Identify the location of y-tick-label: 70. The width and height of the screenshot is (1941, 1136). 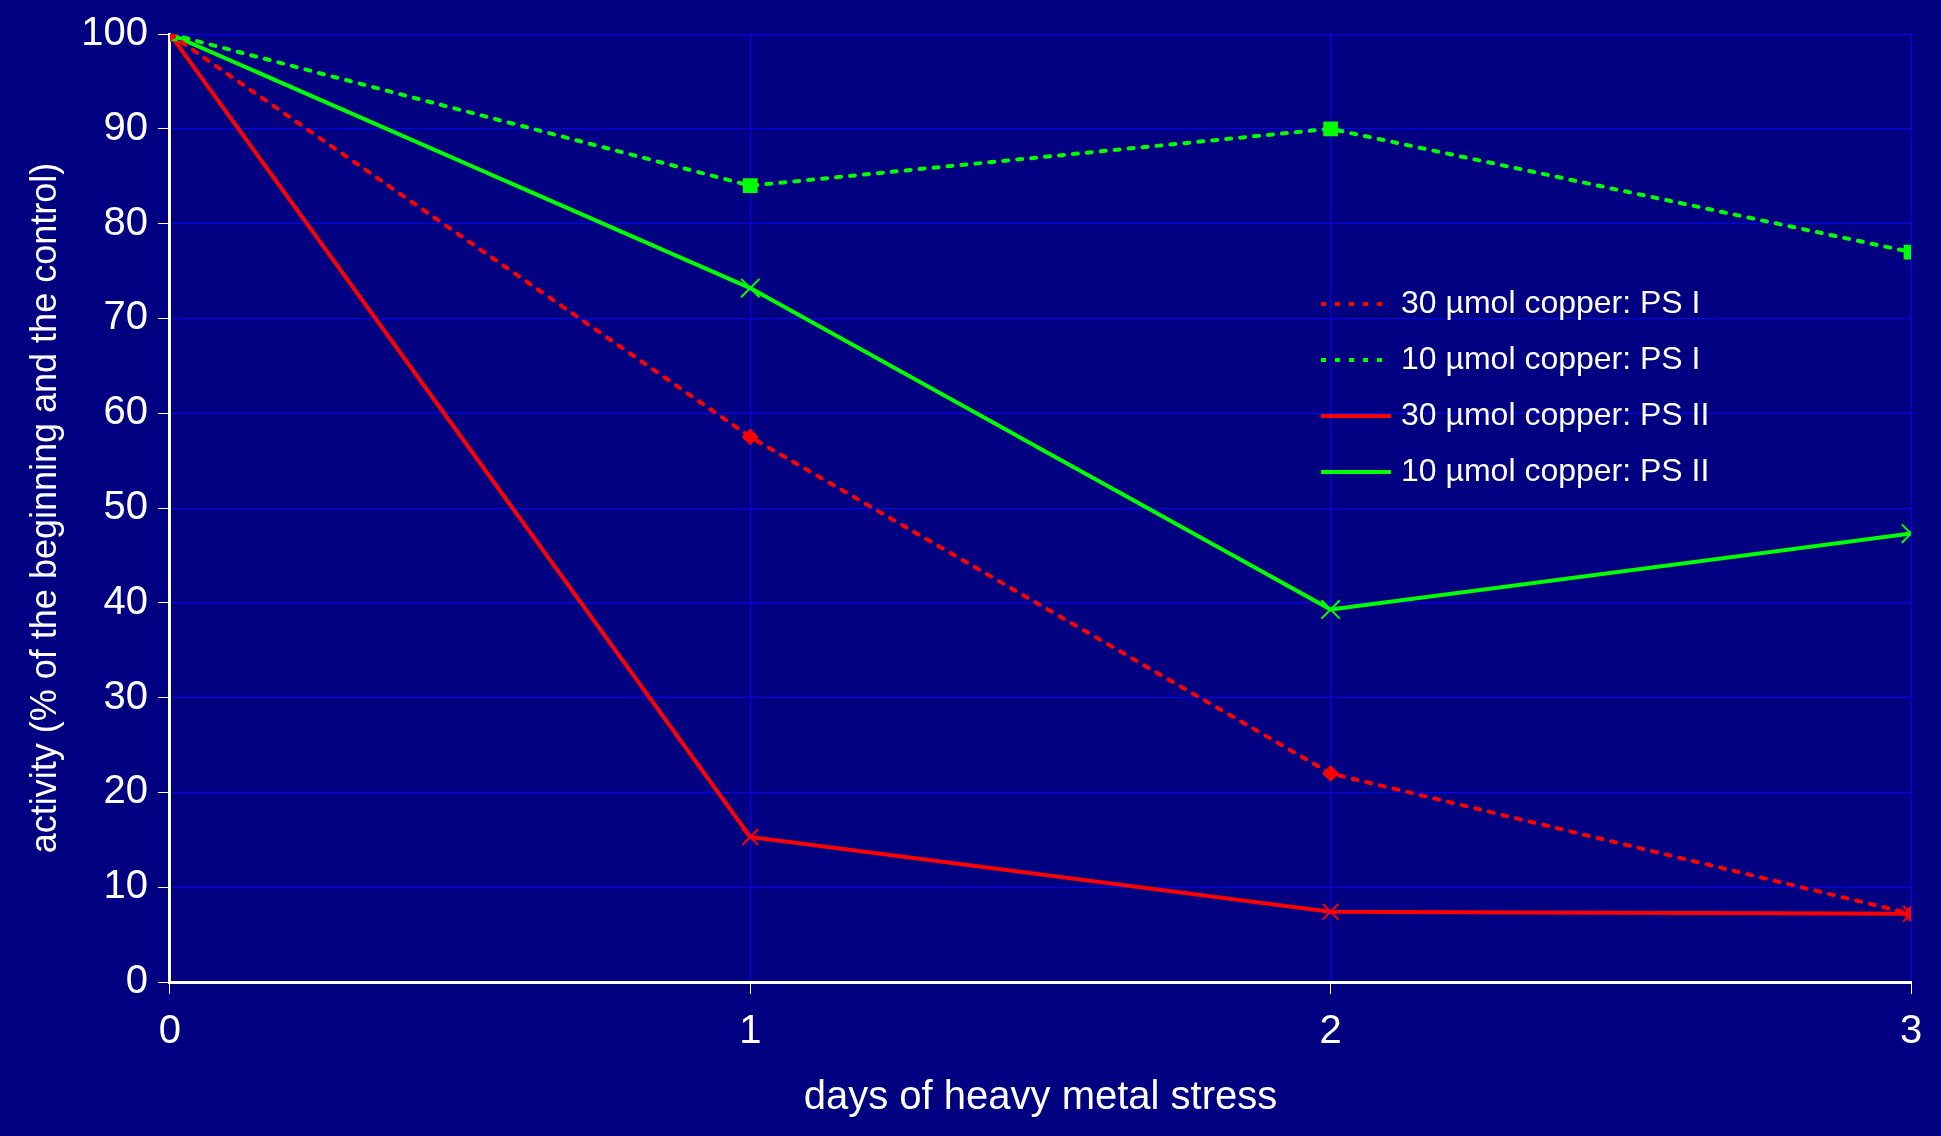
(125, 315).